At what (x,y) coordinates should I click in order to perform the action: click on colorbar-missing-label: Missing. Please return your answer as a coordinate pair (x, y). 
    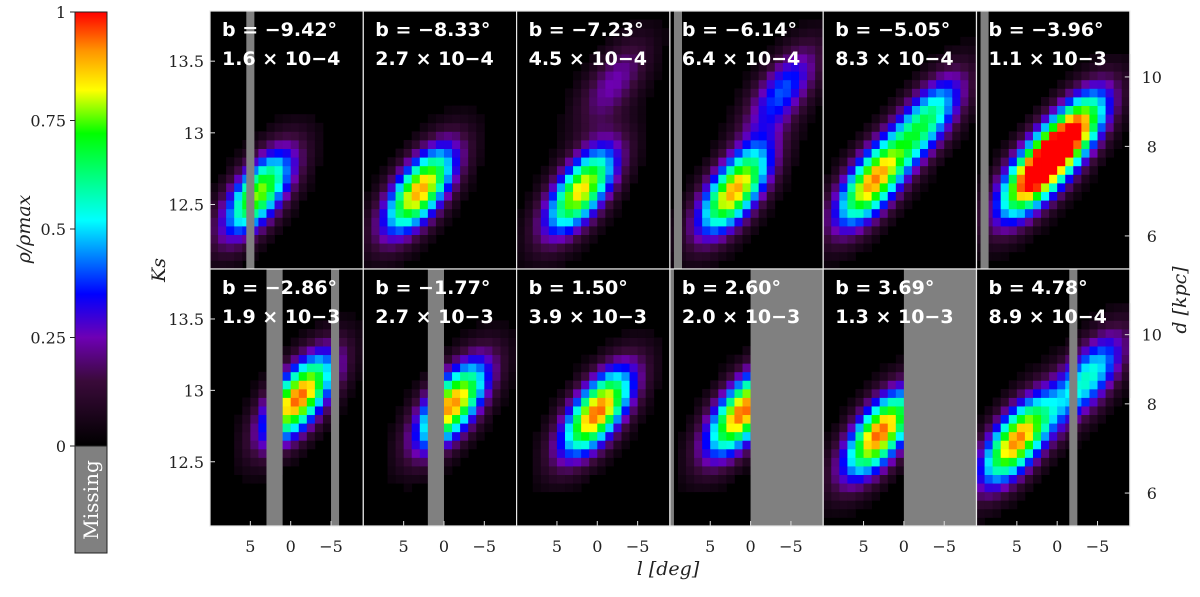
    Looking at the image, I should click on (91, 500).